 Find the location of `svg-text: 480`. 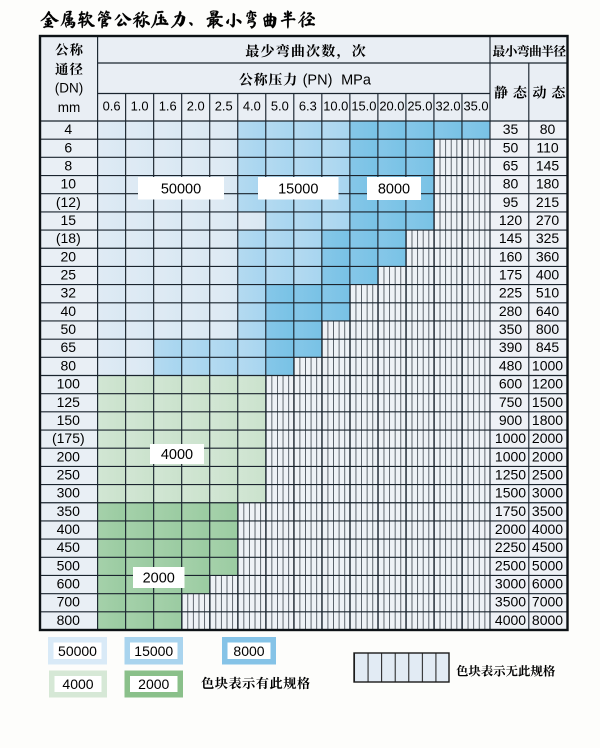

svg-text: 480 is located at coordinates (511, 365).